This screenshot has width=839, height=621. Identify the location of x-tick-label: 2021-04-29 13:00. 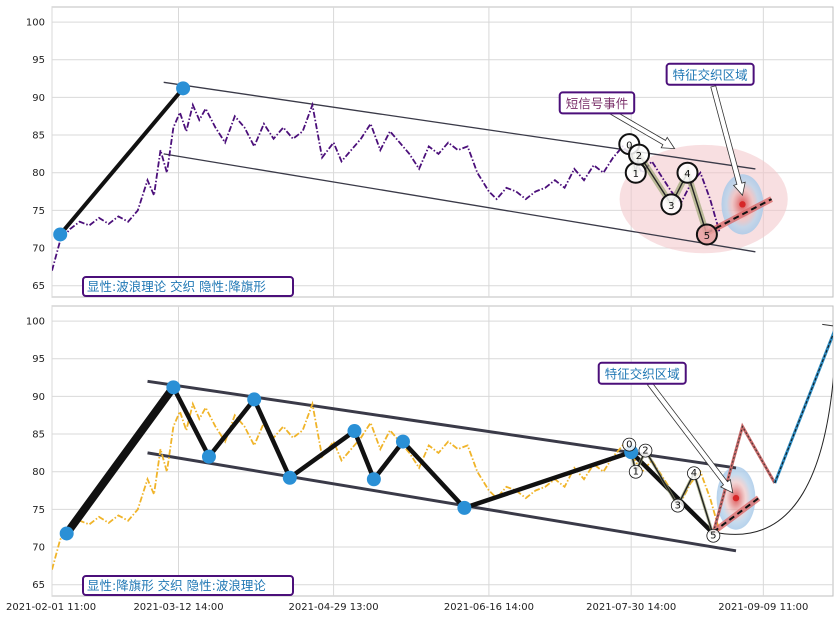
(334, 607).